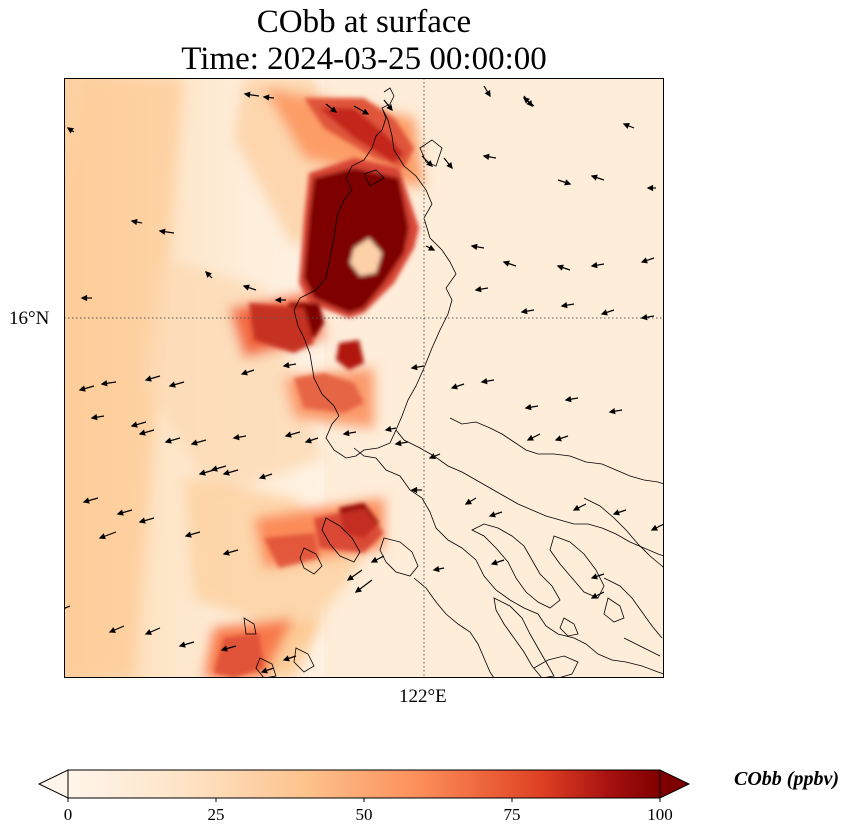 The width and height of the screenshot is (854, 836). What do you see at coordinates (364, 22) in the screenshot?
I see `map-title-line1: CObb at surface` at bounding box center [364, 22].